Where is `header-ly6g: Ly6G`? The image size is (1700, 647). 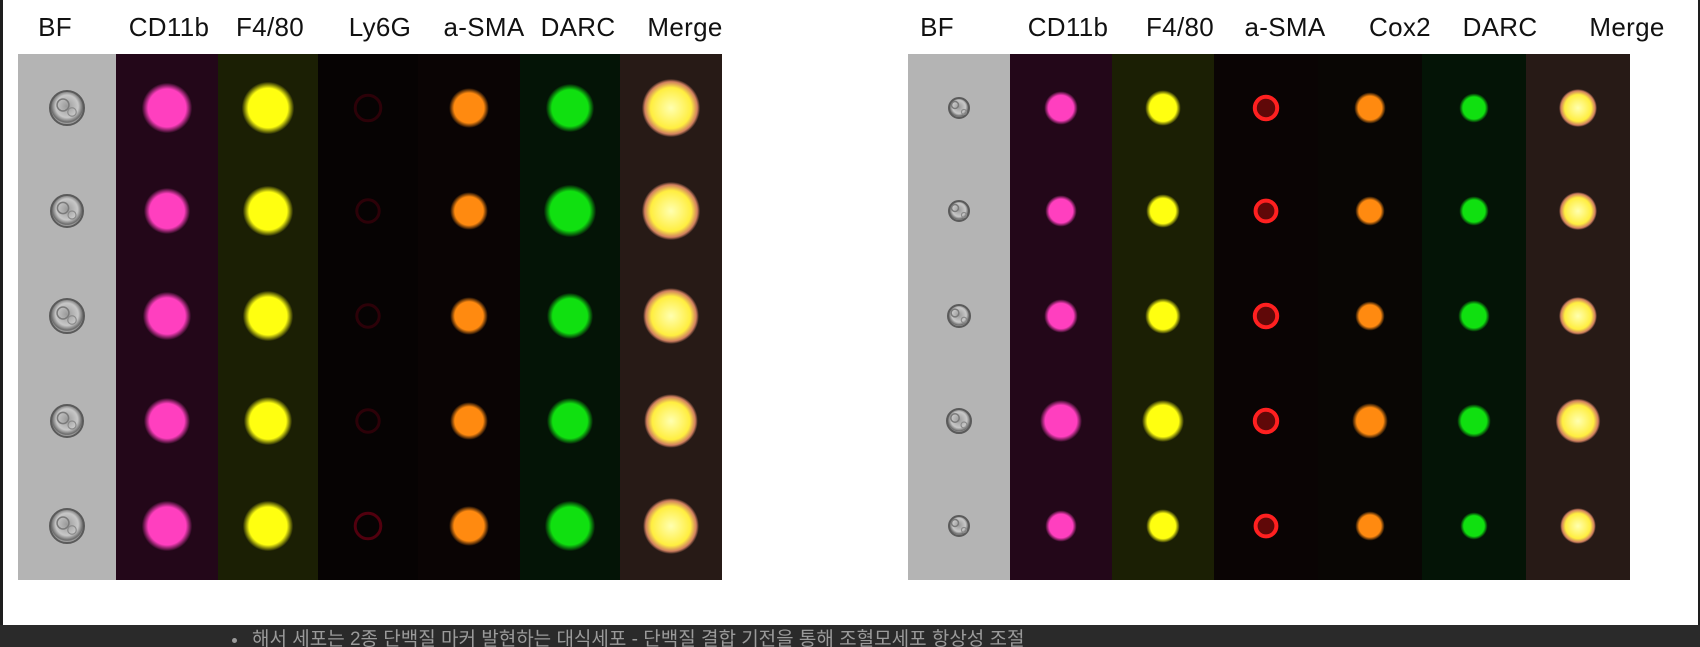 header-ly6g: Ly6G is located at coordinates (380, 26).